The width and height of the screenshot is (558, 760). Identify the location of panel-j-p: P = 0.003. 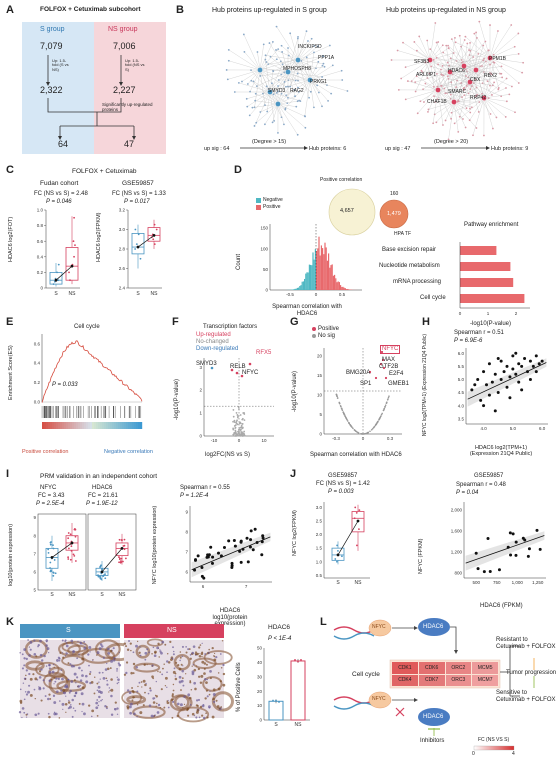
(341, 492).